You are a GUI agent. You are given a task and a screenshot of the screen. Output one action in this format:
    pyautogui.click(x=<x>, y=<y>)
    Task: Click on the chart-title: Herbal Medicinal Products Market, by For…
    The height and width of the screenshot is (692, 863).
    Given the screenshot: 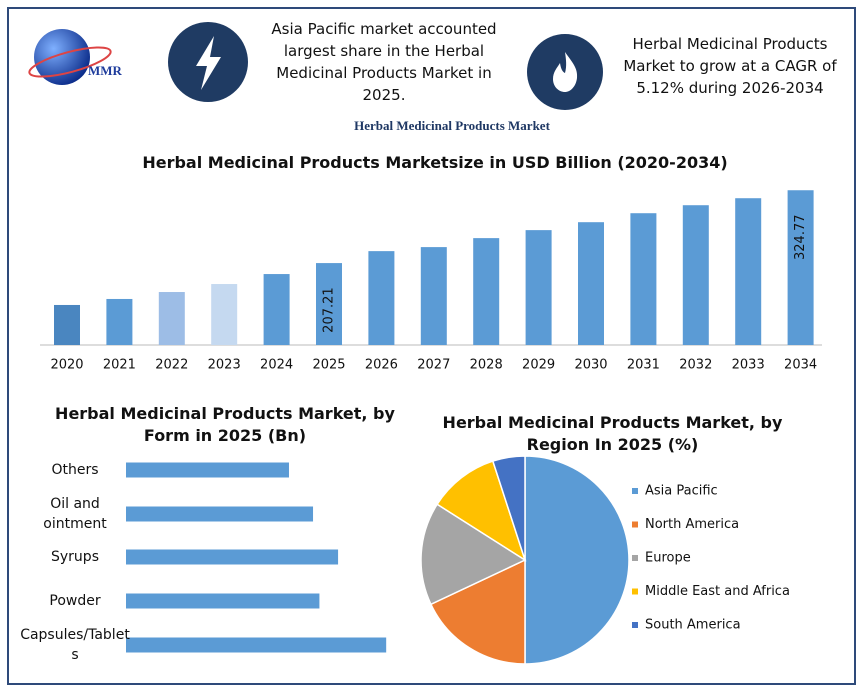 What is the action you would take?
    pyautogui.click(x=225, y=424)
    